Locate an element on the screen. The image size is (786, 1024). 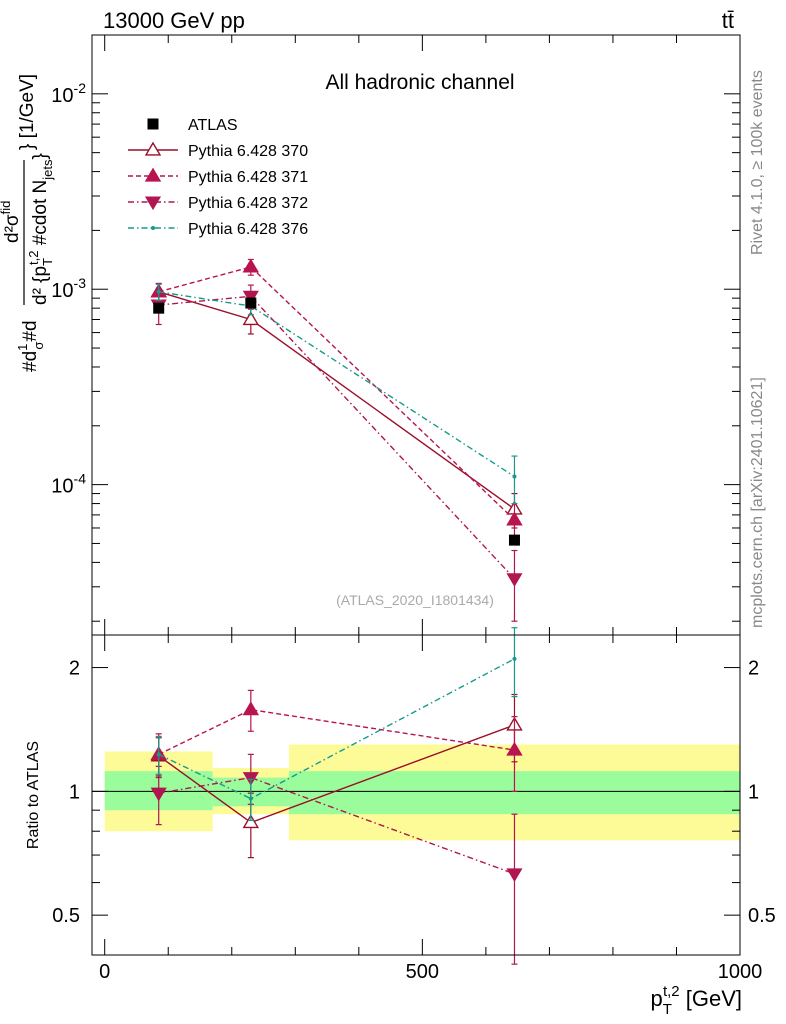
mcplots-label: mcplots.cern.ch [arXiv:2401.10621] is located at coordinates (757, 502).